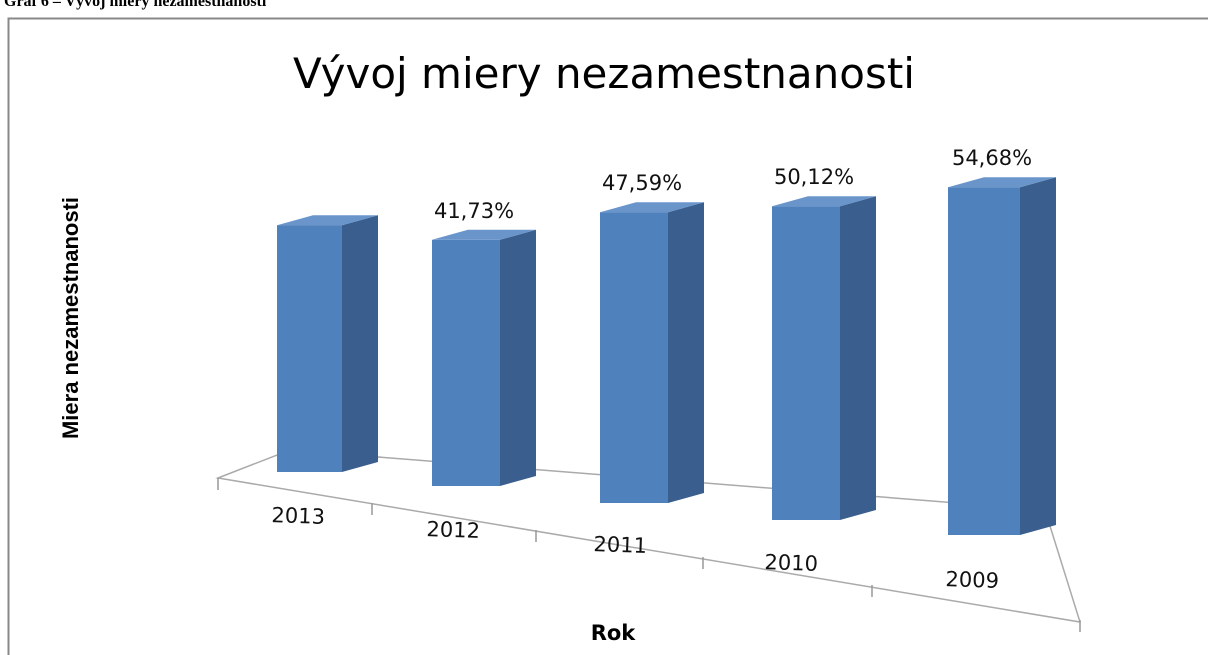 This screenshot has height=655, width=1208. Describe the element at coordinates (70, 318) in the screenshot. I see `y-axis-label: Miera nezamestnanosti` at that location.